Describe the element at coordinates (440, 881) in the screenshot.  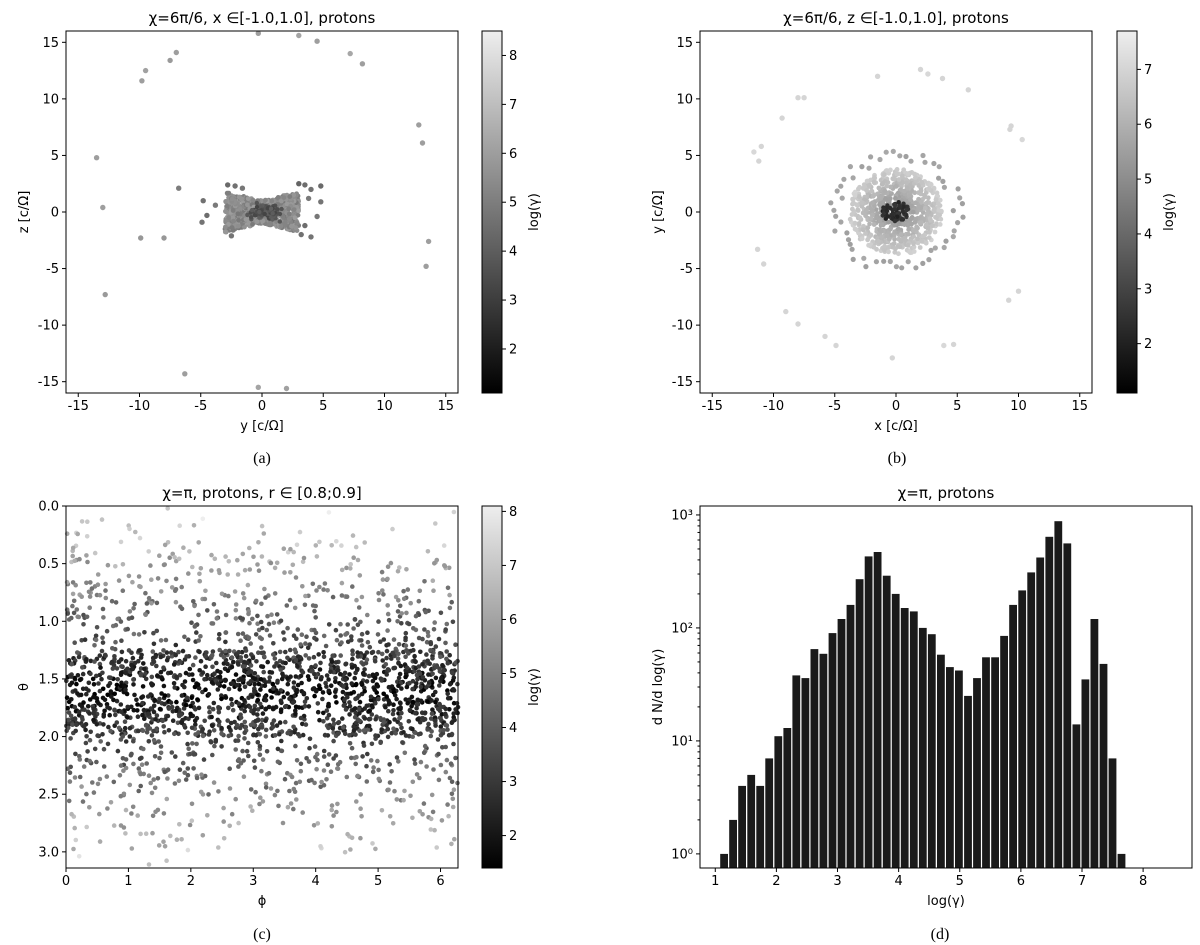
I see `x-tick-label: 6` at that location.